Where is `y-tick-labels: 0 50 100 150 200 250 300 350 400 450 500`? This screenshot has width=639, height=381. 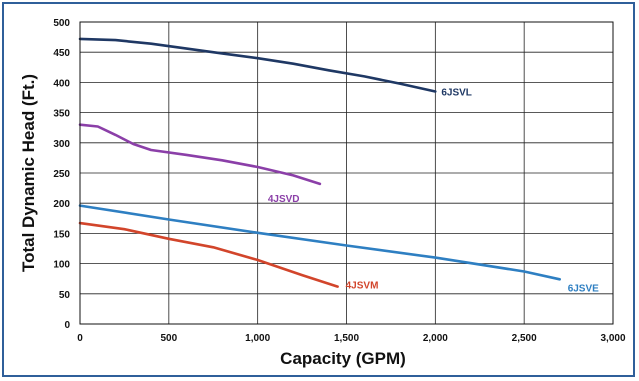
y-tick-labels: 0 50 100 150 200 250 300 350 400 450 500 is located at coordinates (61, 174).